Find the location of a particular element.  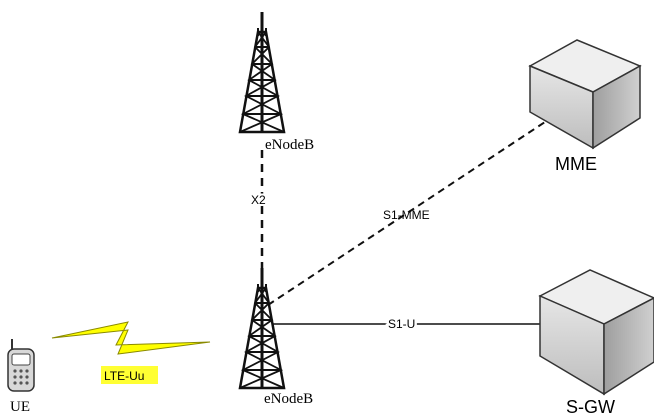

enodeb-bottom-label: eNodeB is located at coordinates (288, 399).